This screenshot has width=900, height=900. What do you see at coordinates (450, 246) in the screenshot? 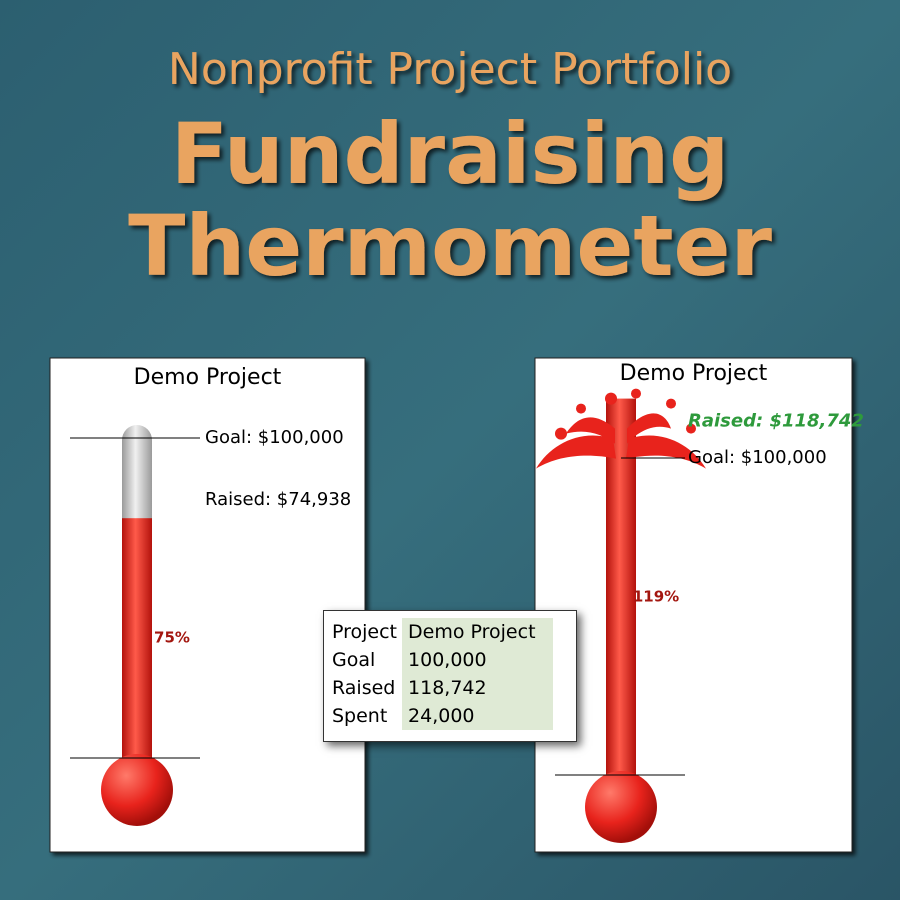
I see `title: Thermometer` at bounding box center [450, 246].